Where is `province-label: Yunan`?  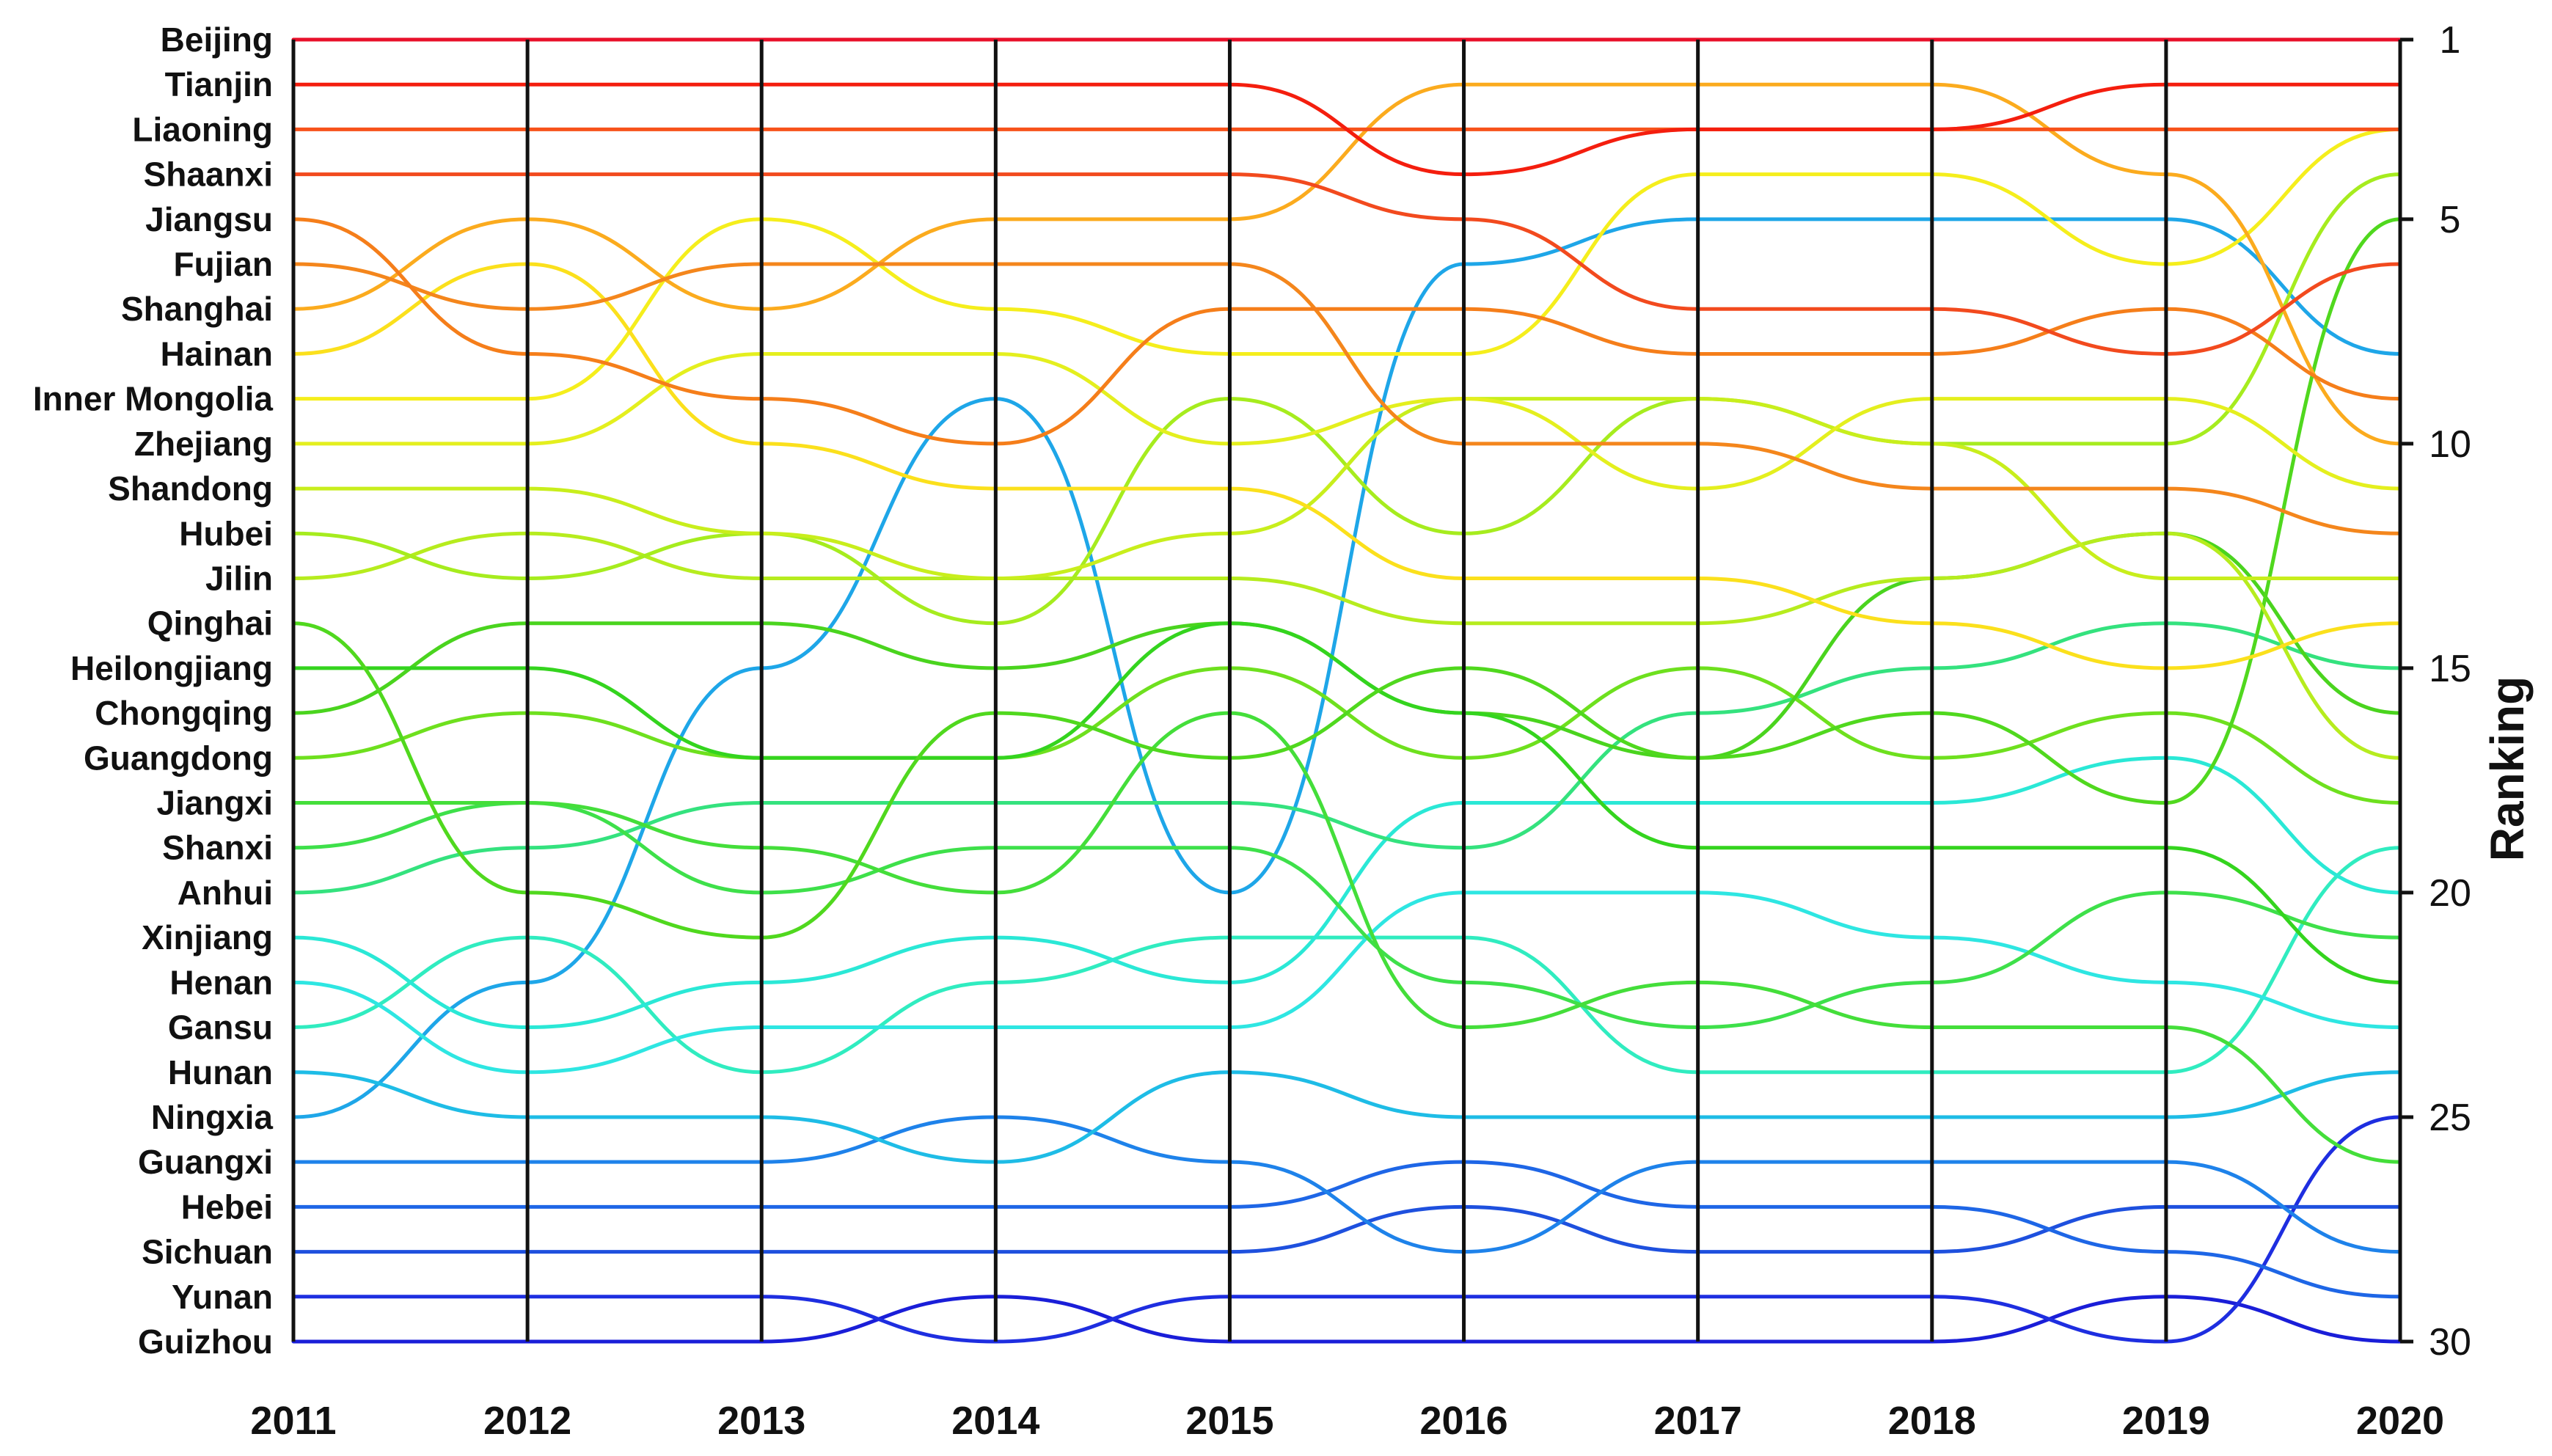 province-label: Yunan is located at coordinates (222, 1297).